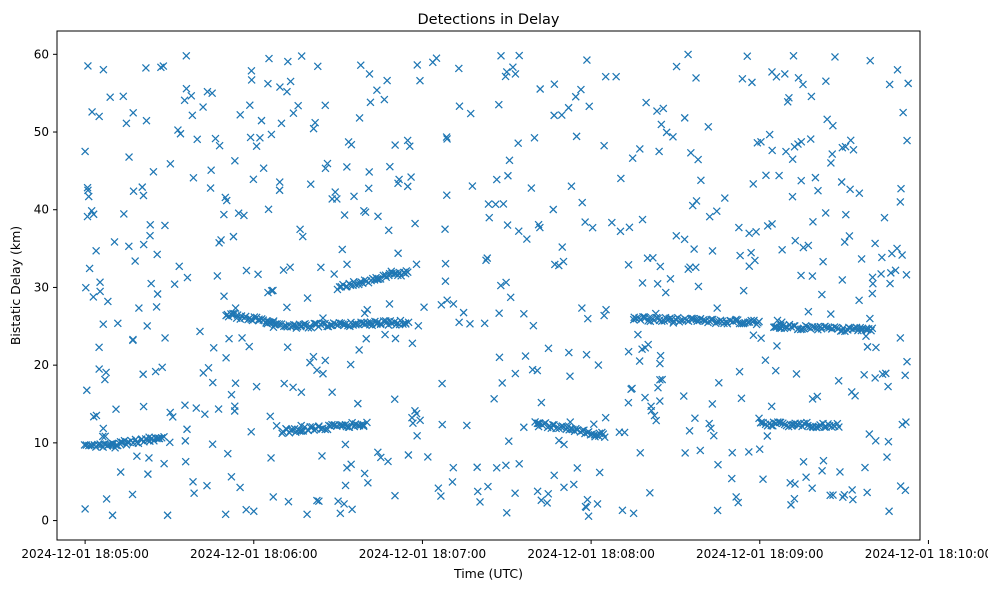 The image size is (988, 594). What do you see at coordinates (41, 443) in the screenshot?
I see `y-tick-label: 10` at bounding box center [41, 443].